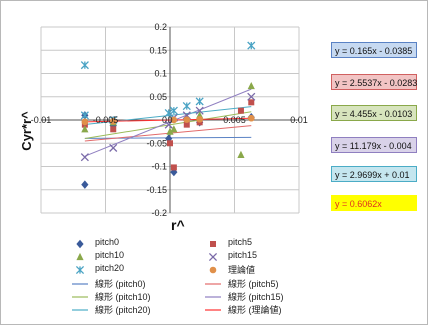 This screenshot has height=326, width=428. I want to click on legend-item-label: 線形 (pitch0), so click(120, 284).